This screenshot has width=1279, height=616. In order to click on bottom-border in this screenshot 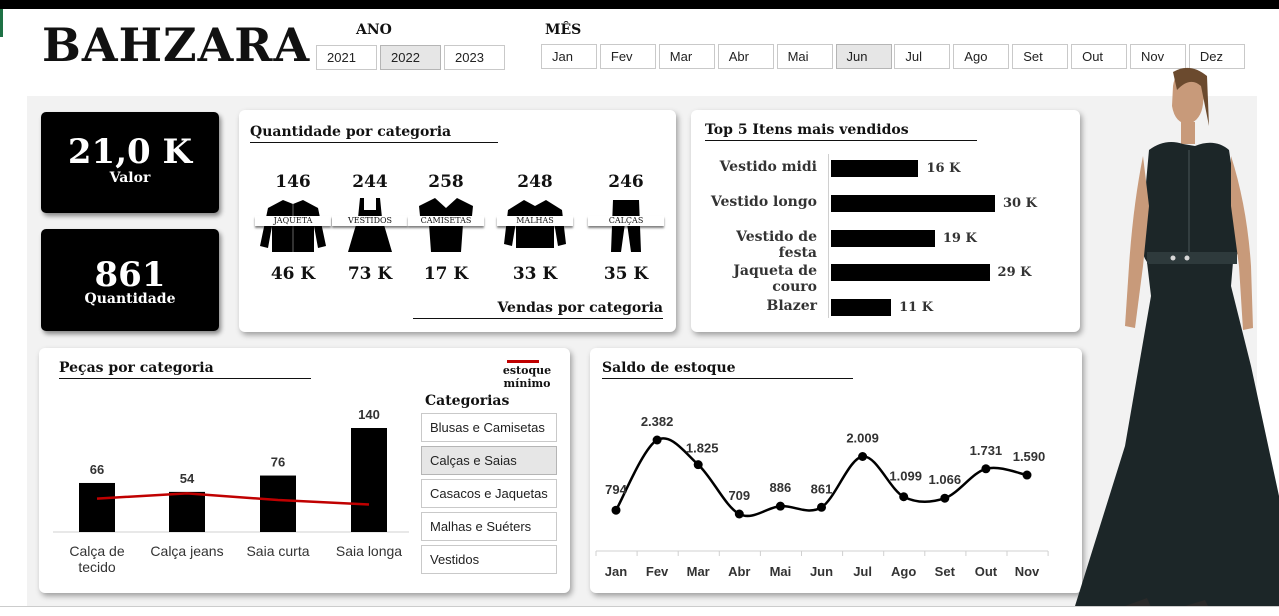, I will do `click(639, 611)`.